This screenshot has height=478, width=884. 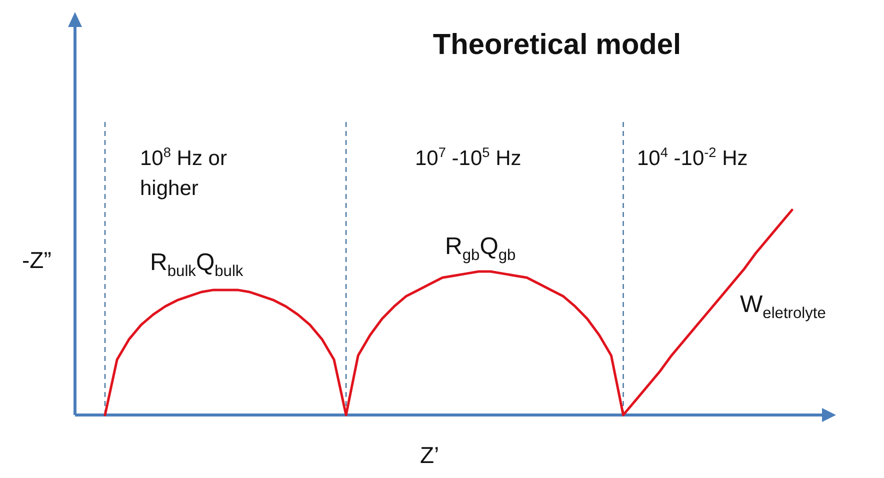 What do you see at coordinates (197, 265) in the screenshot?
I see `annotation: R$_{bulk}$Q$_{bulk}$` at bounding box center [197, 265].